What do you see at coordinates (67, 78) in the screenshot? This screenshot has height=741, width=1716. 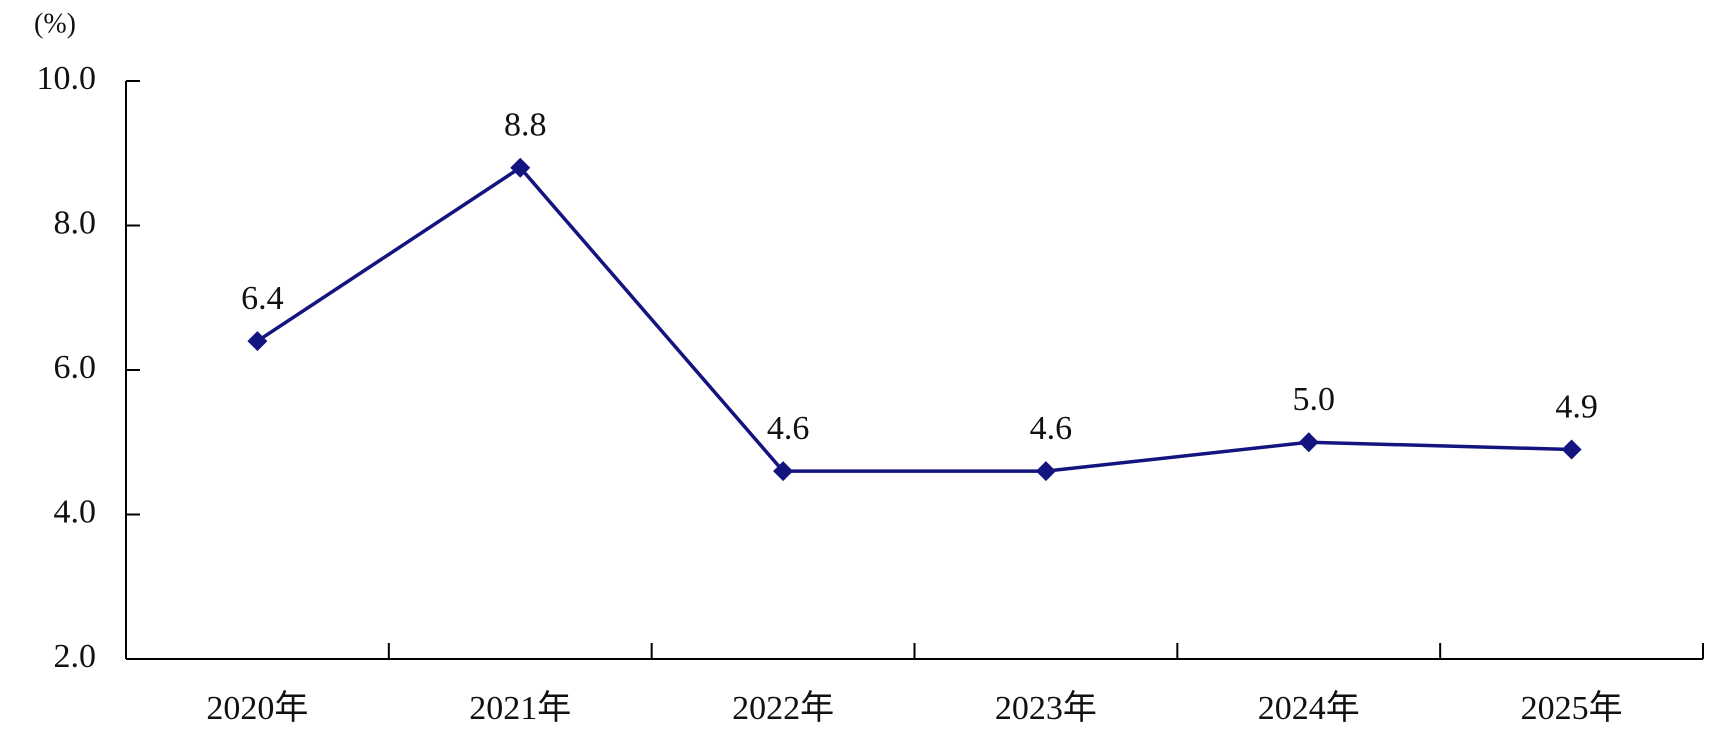 I see `y-tick-label: 10.0` at bounding box center [67, 78].